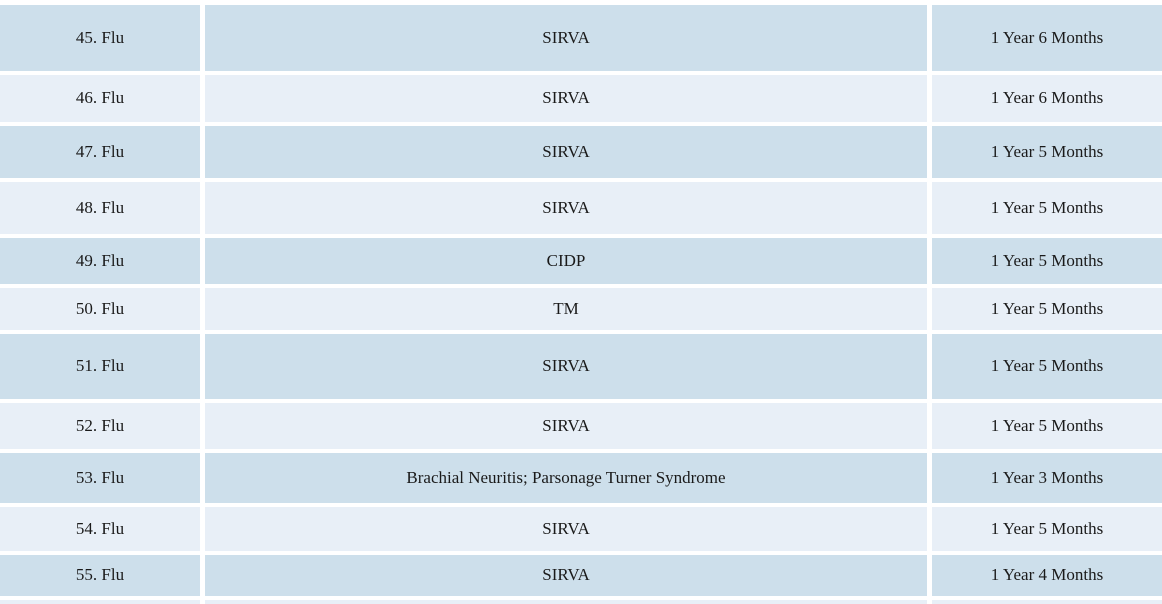  Describe the element at coordinates (100, 529) in the screenshot. I see `case-cell: 54. Flu` at that location.